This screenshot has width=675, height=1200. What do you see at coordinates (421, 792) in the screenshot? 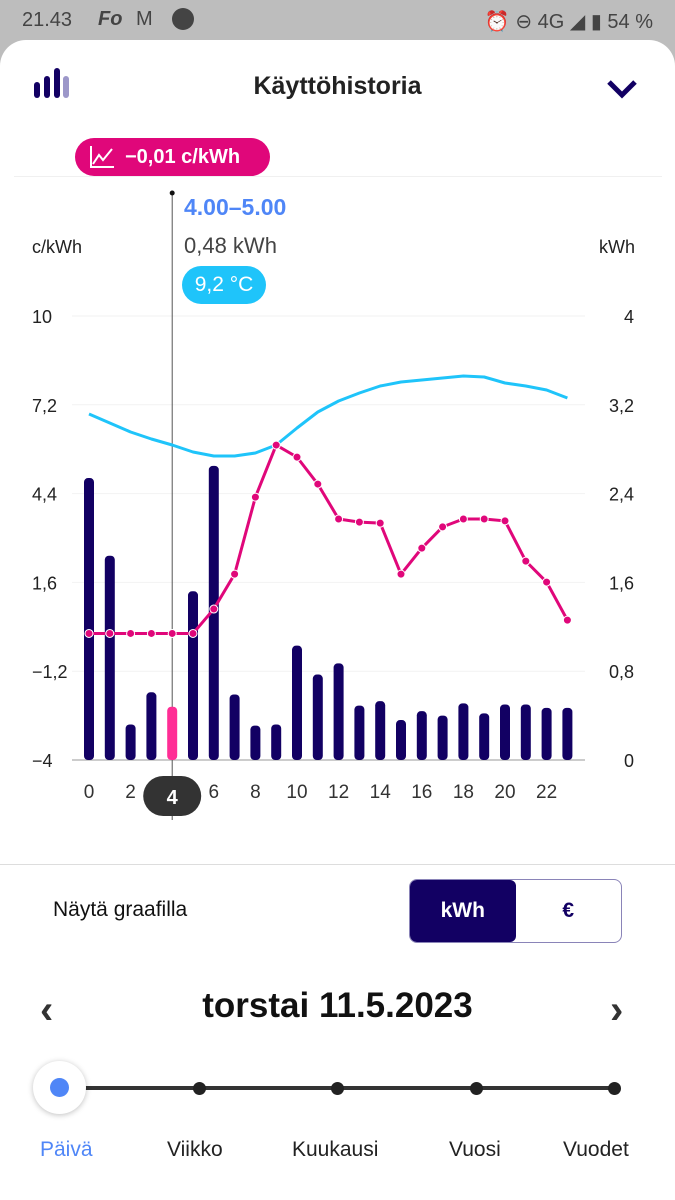
I see `x-tick-label: 16` at bounding box center [421, 792].